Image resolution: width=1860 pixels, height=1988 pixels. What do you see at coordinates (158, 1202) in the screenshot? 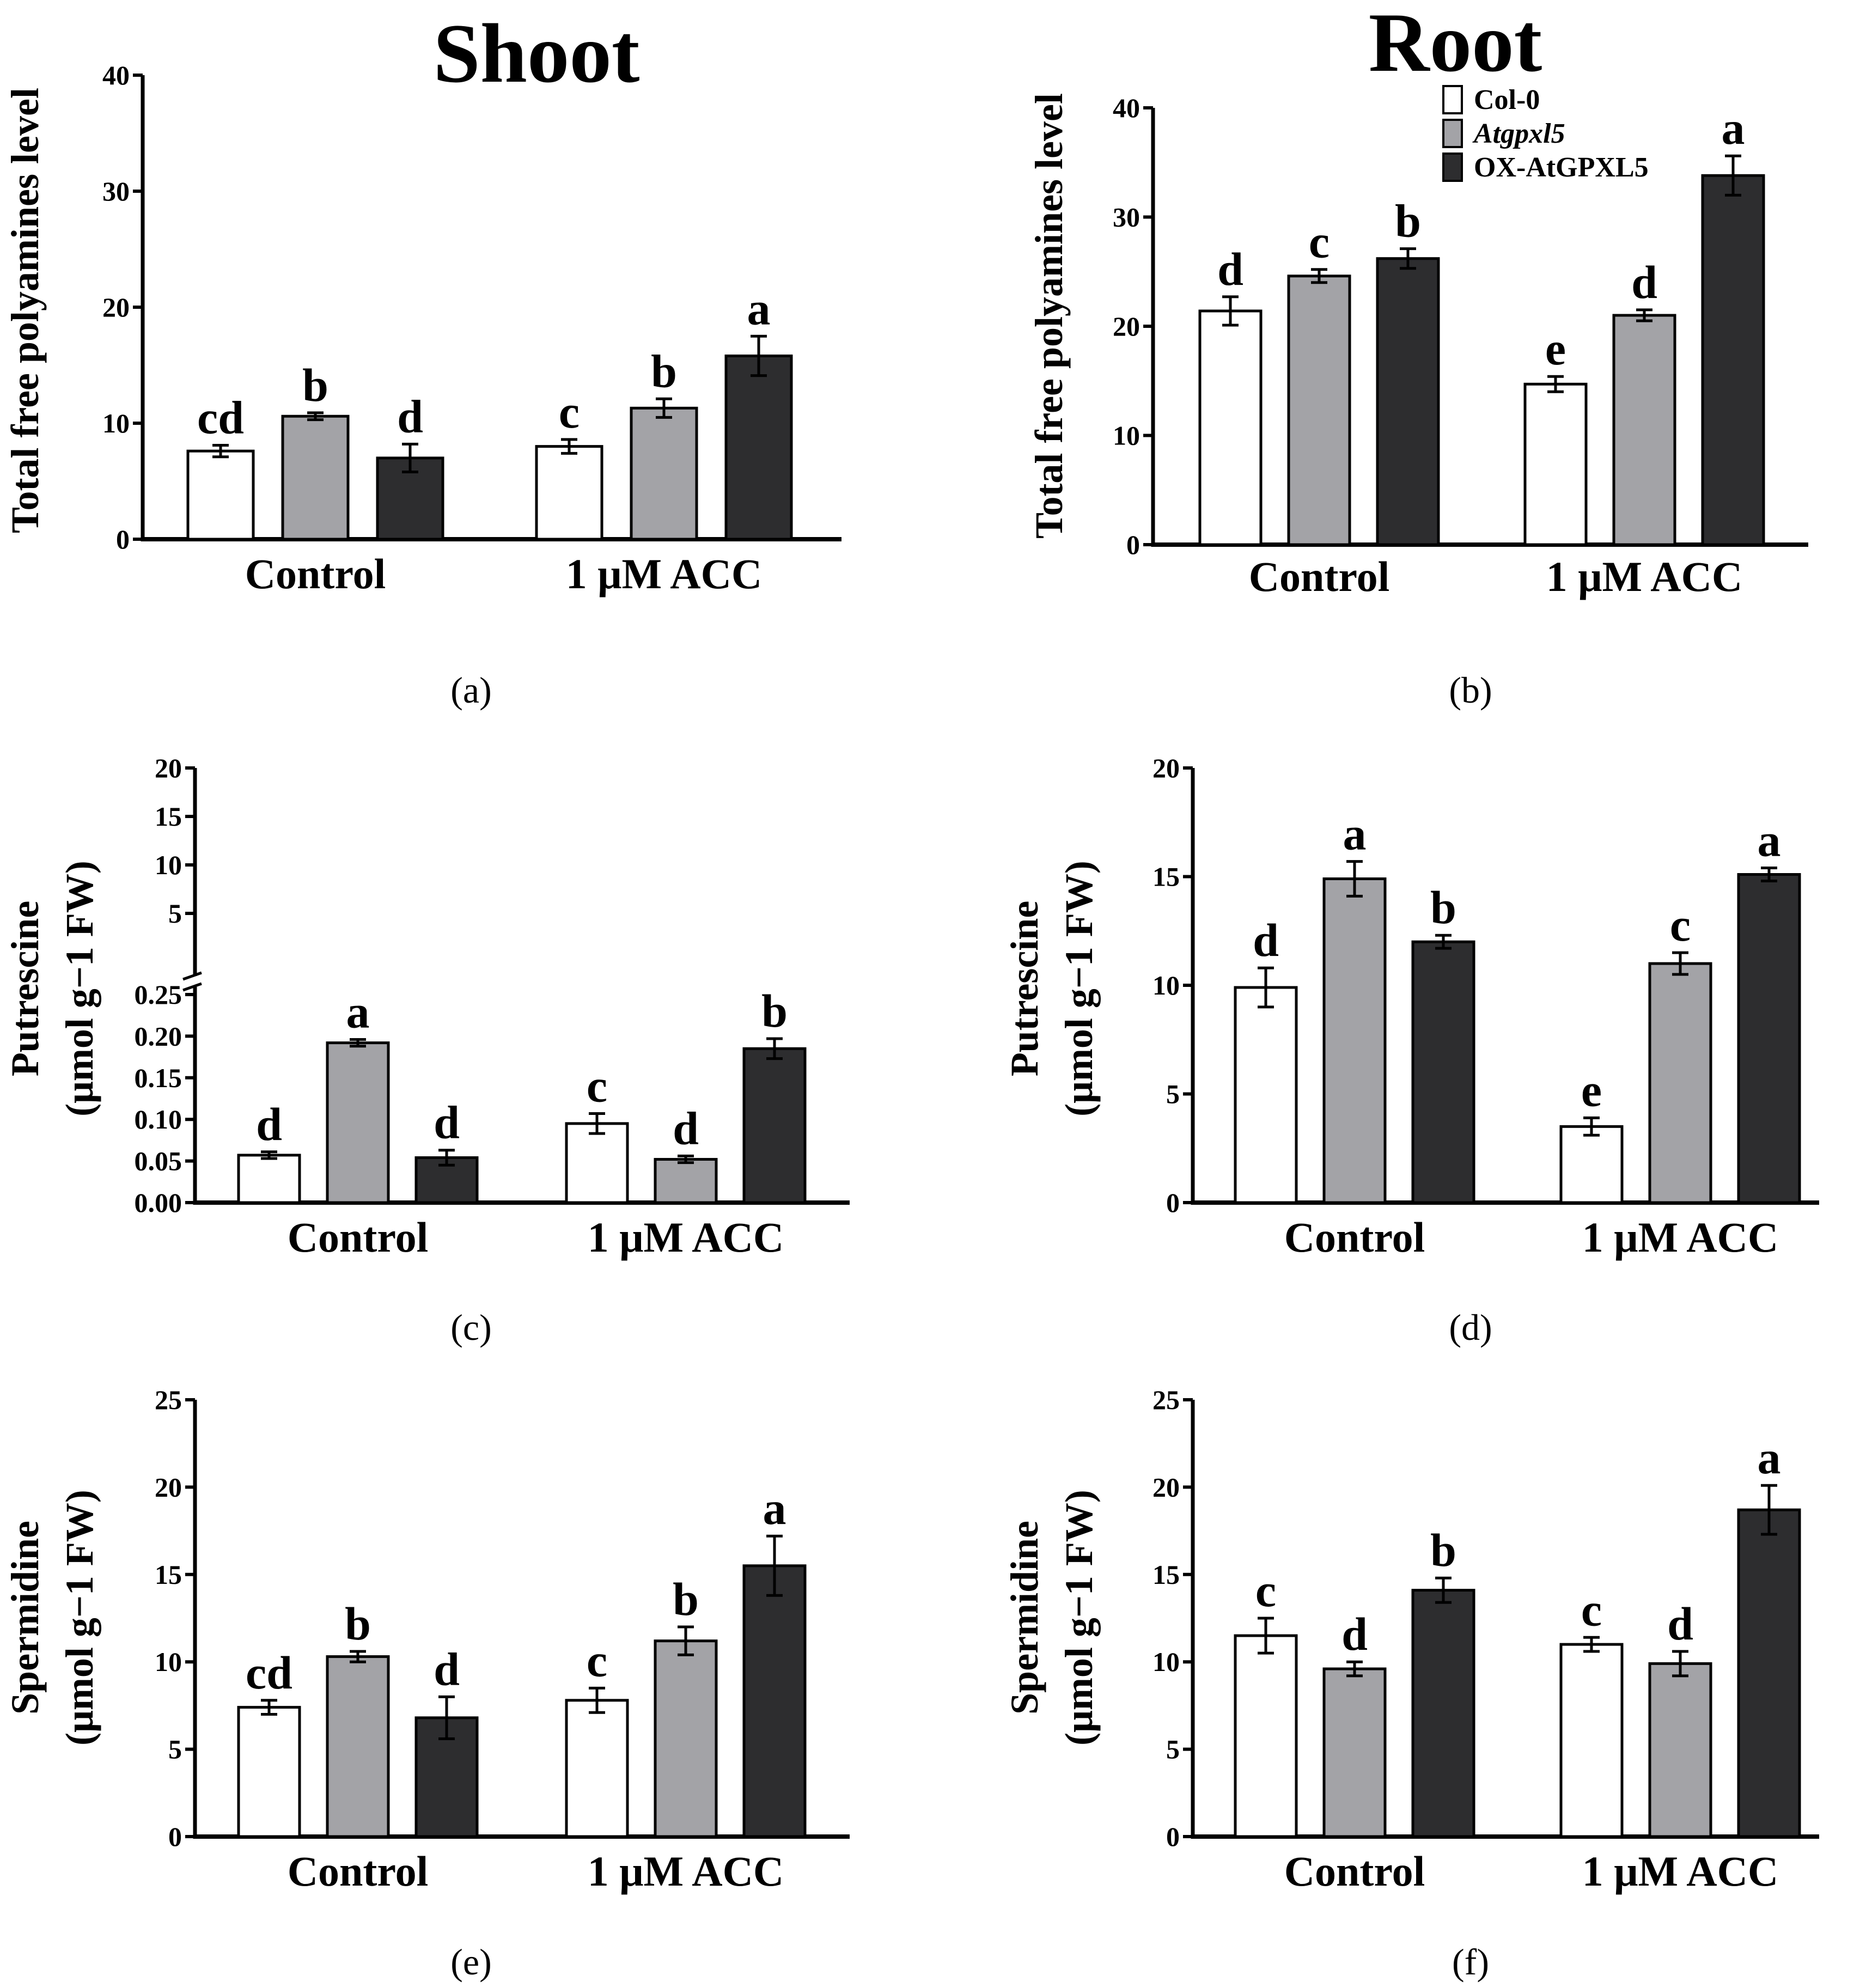
I see `y-tick-label: 0.00` at bounding box center [158, 1202].